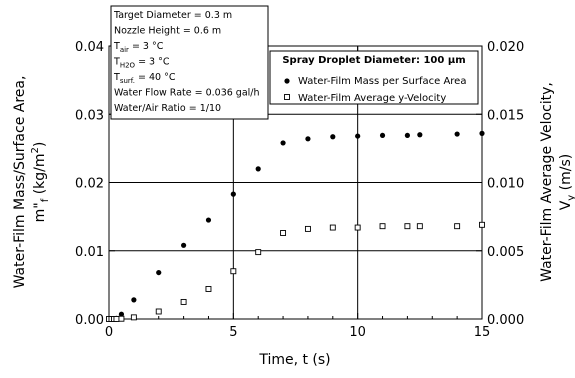  I want to click on legend-velocity-marker, so click(287, 97).